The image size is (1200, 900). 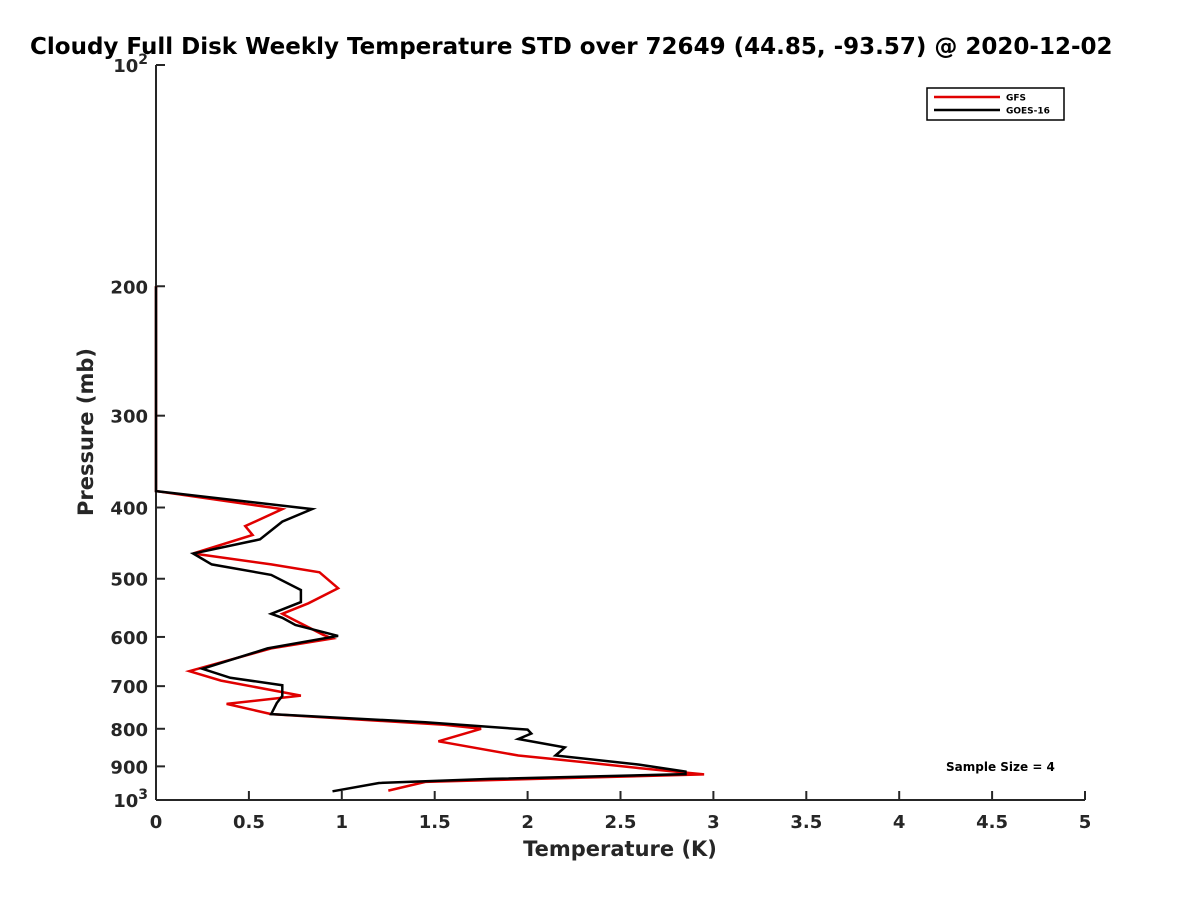 I want to click on y-tick-label-base: 200, so click(x=129, y=287).